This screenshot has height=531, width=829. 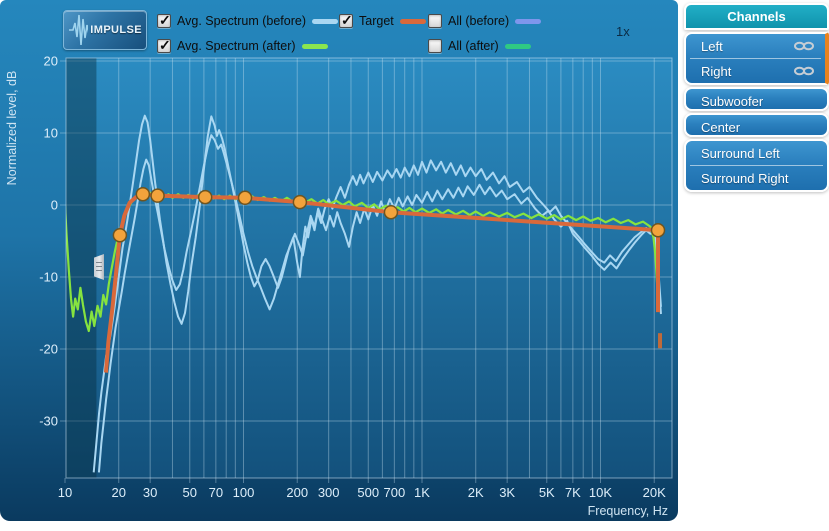 I want to click on y-tick-label: -20, so click(x=48, y=349).